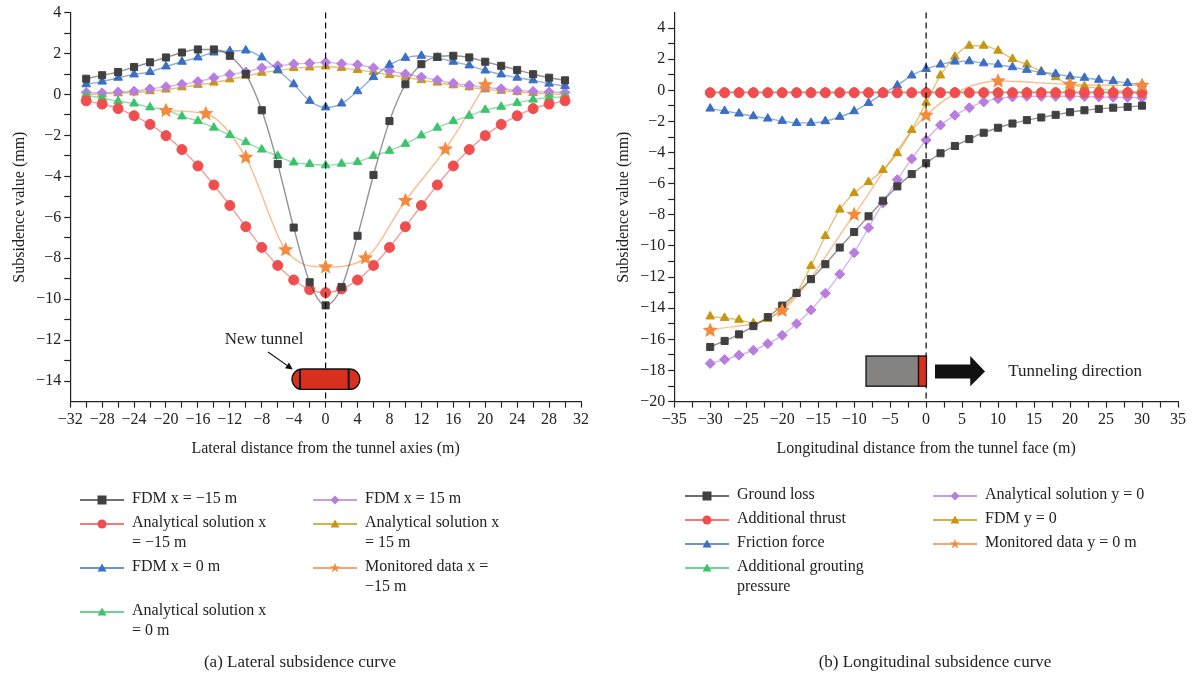 Image resolution: width=1195 pixels, height=686 pixels. Describe the element at coordinates (453, 419) in the screenshot. I see `x-tick-label: 16` at that location.